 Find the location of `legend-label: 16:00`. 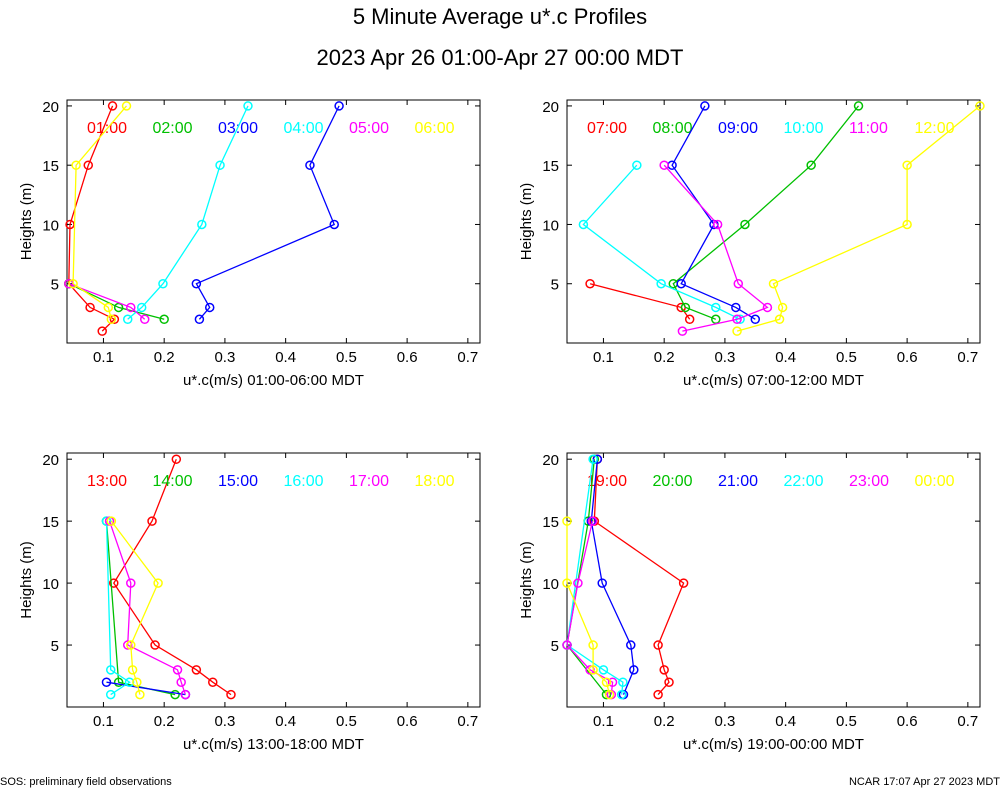

legend-label: 16:00 is located at coordinates (304, 481).